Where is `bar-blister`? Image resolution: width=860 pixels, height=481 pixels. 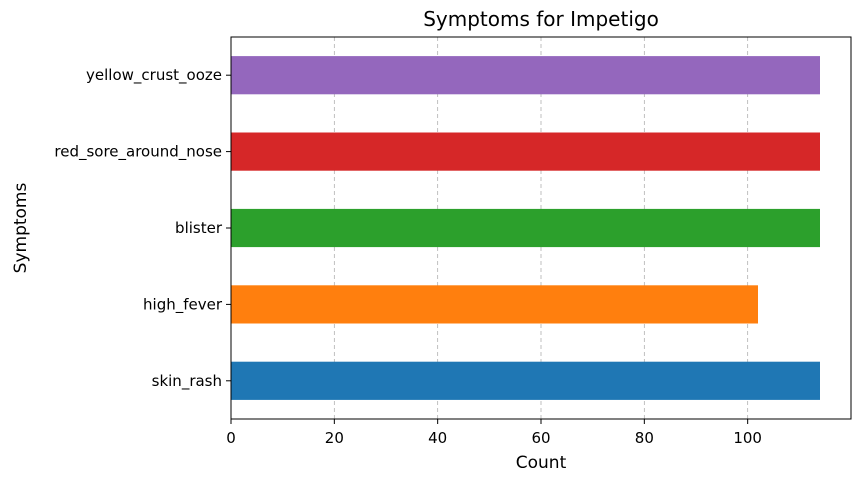
bar-blister is located at coordinates (525, 228).